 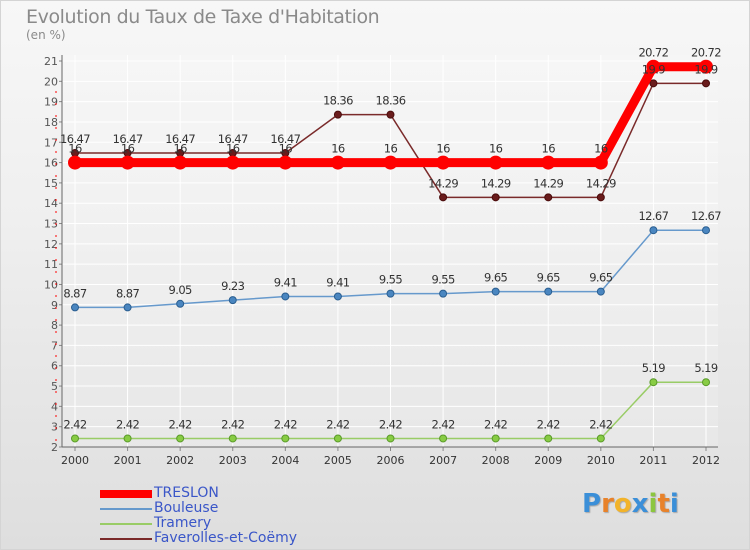 I want to click on data-label: 14.29, so click(x=443, y=183).